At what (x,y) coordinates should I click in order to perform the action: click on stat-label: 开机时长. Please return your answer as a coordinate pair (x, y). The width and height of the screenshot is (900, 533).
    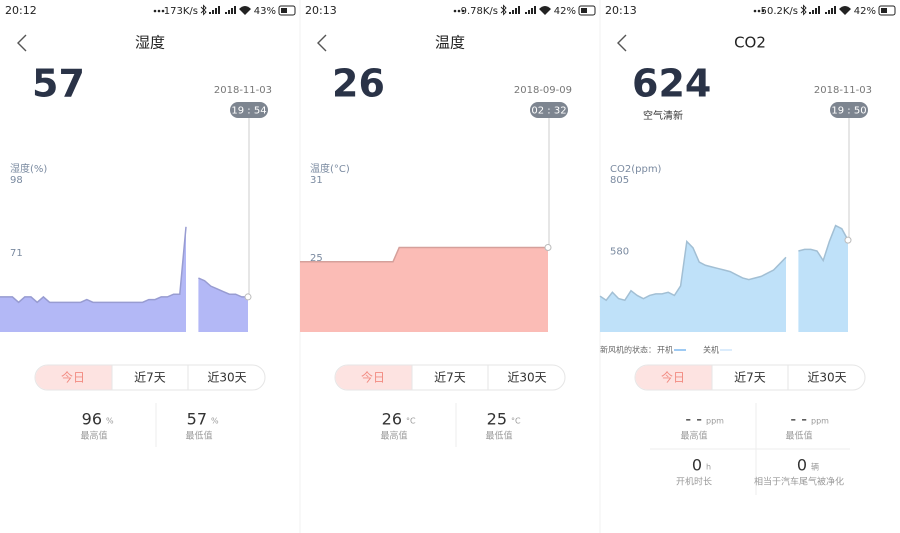
    Looking at the image, I should click on (694, 482).